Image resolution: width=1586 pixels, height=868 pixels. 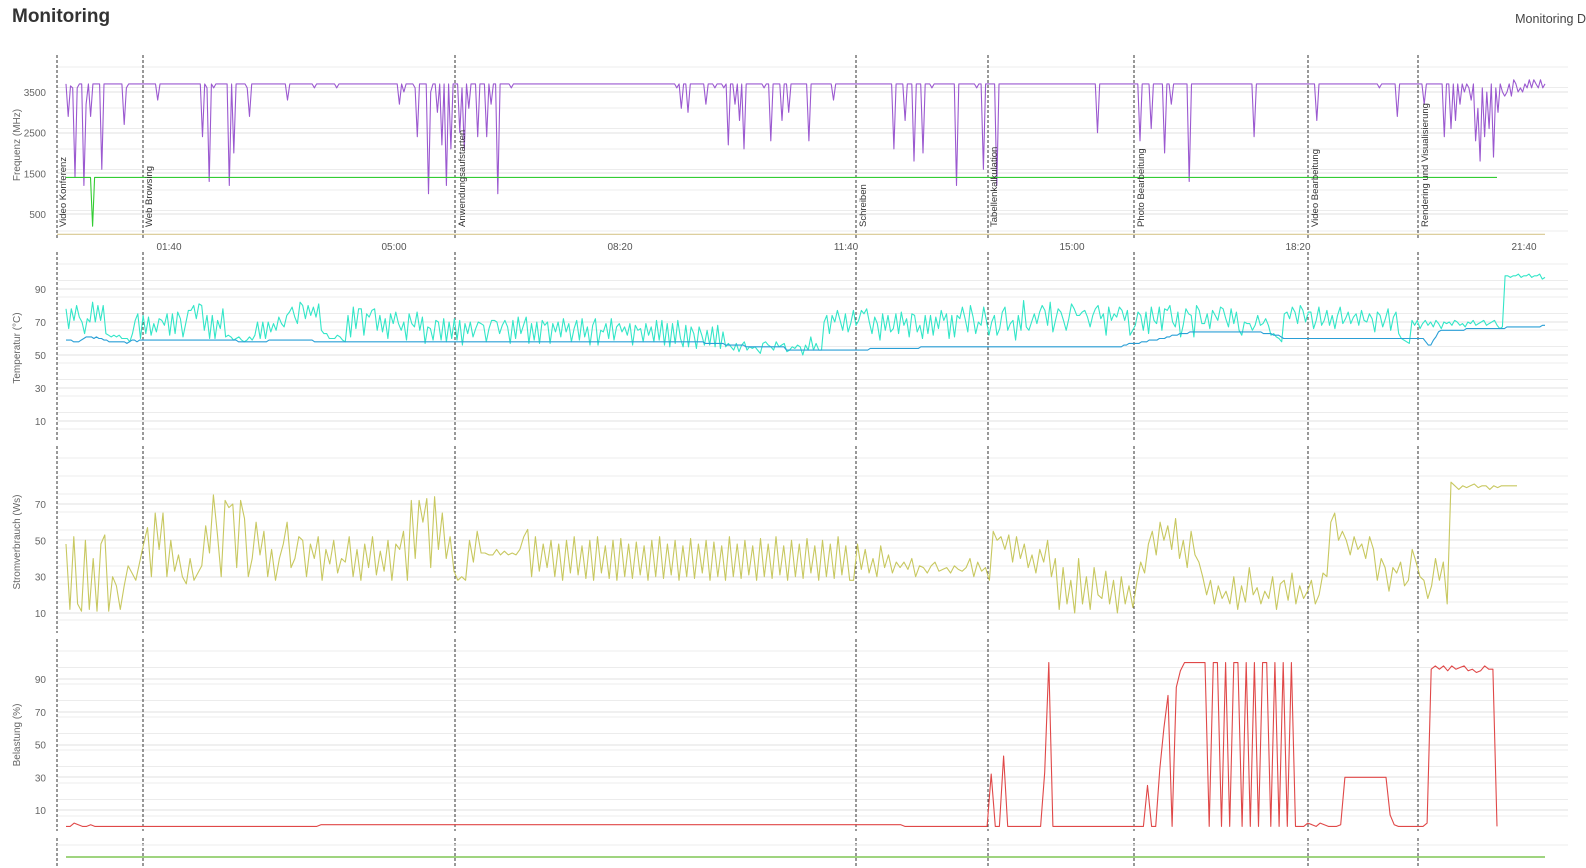 What do you see at coordinates (1550, 19) in the screenshot?
I see `breadcrumb: Monitoring D` at bounding box center [1550, 19].